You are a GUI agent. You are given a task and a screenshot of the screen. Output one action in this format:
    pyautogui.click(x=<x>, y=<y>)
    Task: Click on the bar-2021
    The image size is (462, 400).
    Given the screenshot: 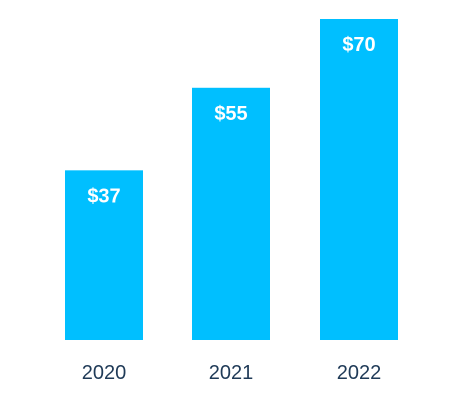 What is the action you would take?
    pyautogui.click(x=231, y=214)
    